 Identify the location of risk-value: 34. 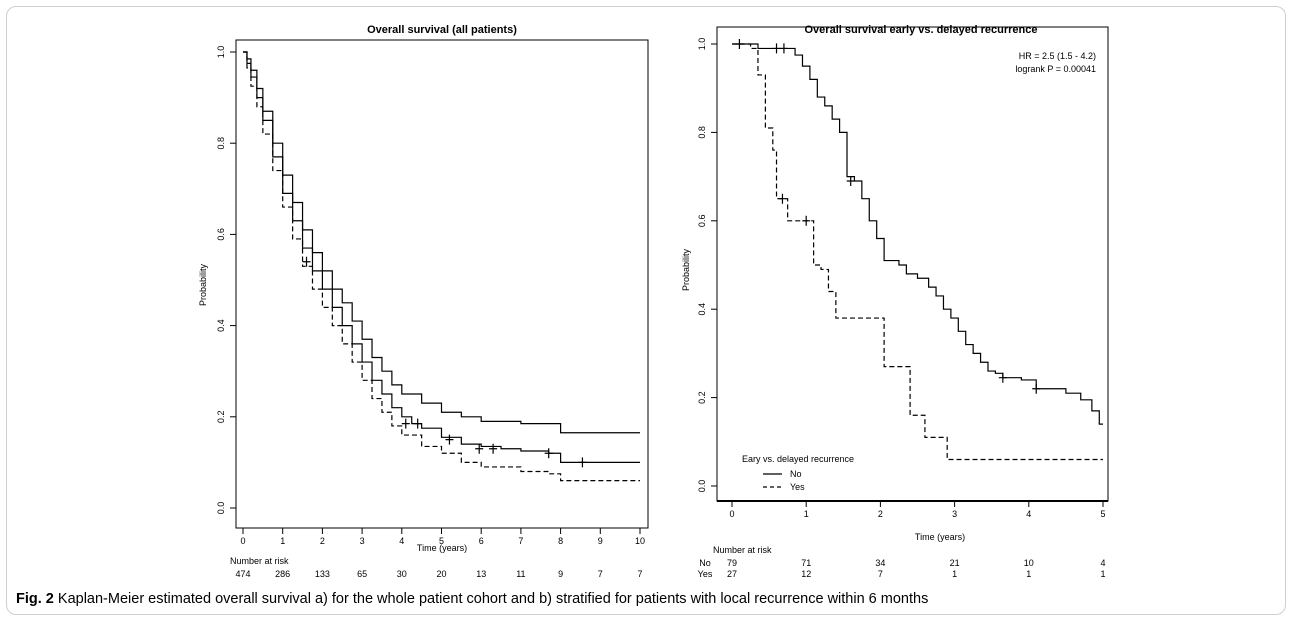
(880, 563).